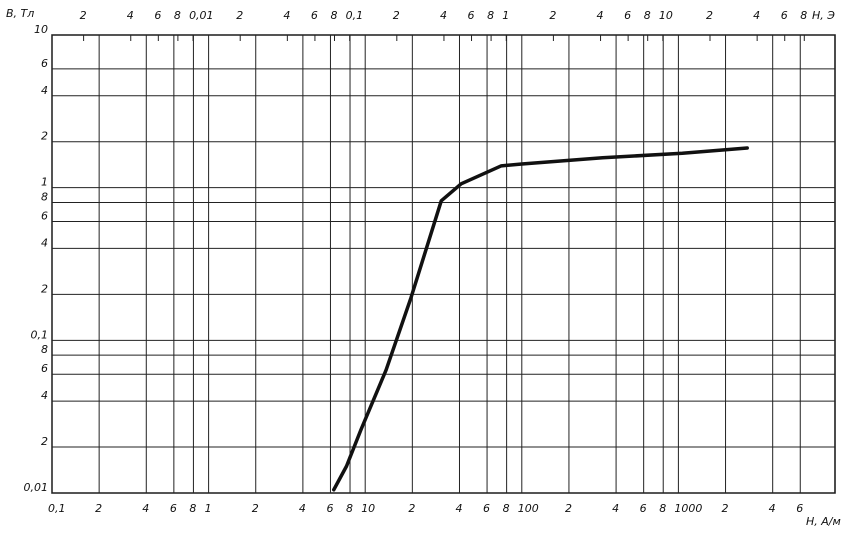 This screenshot has width=858, height=535. Describe the element at coordinates (36, 487) in the screenshot. I see `y-tick-label: 0,01` at that location.